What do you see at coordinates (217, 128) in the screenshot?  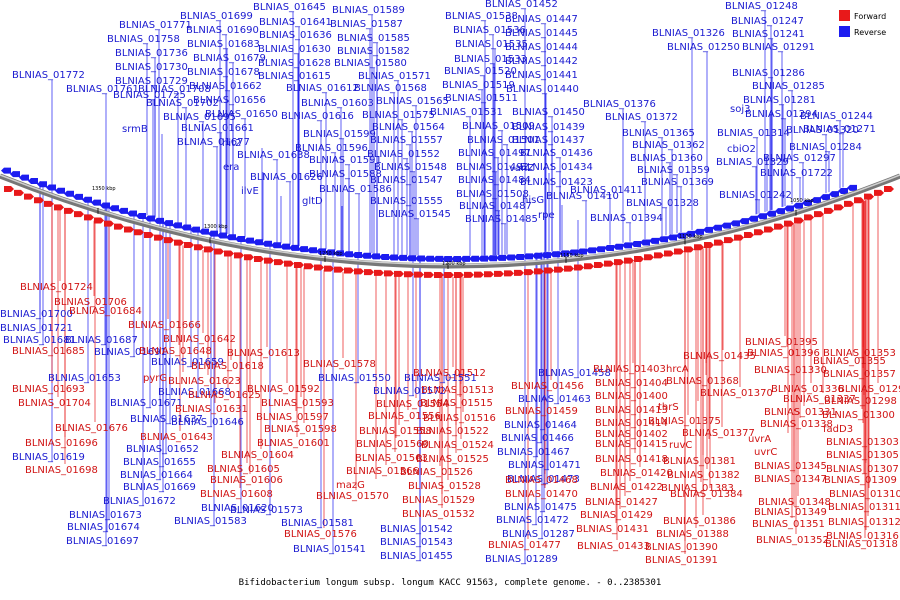 I see `gene-label: BLNIAS_01661` at bounding box center [217, 128].